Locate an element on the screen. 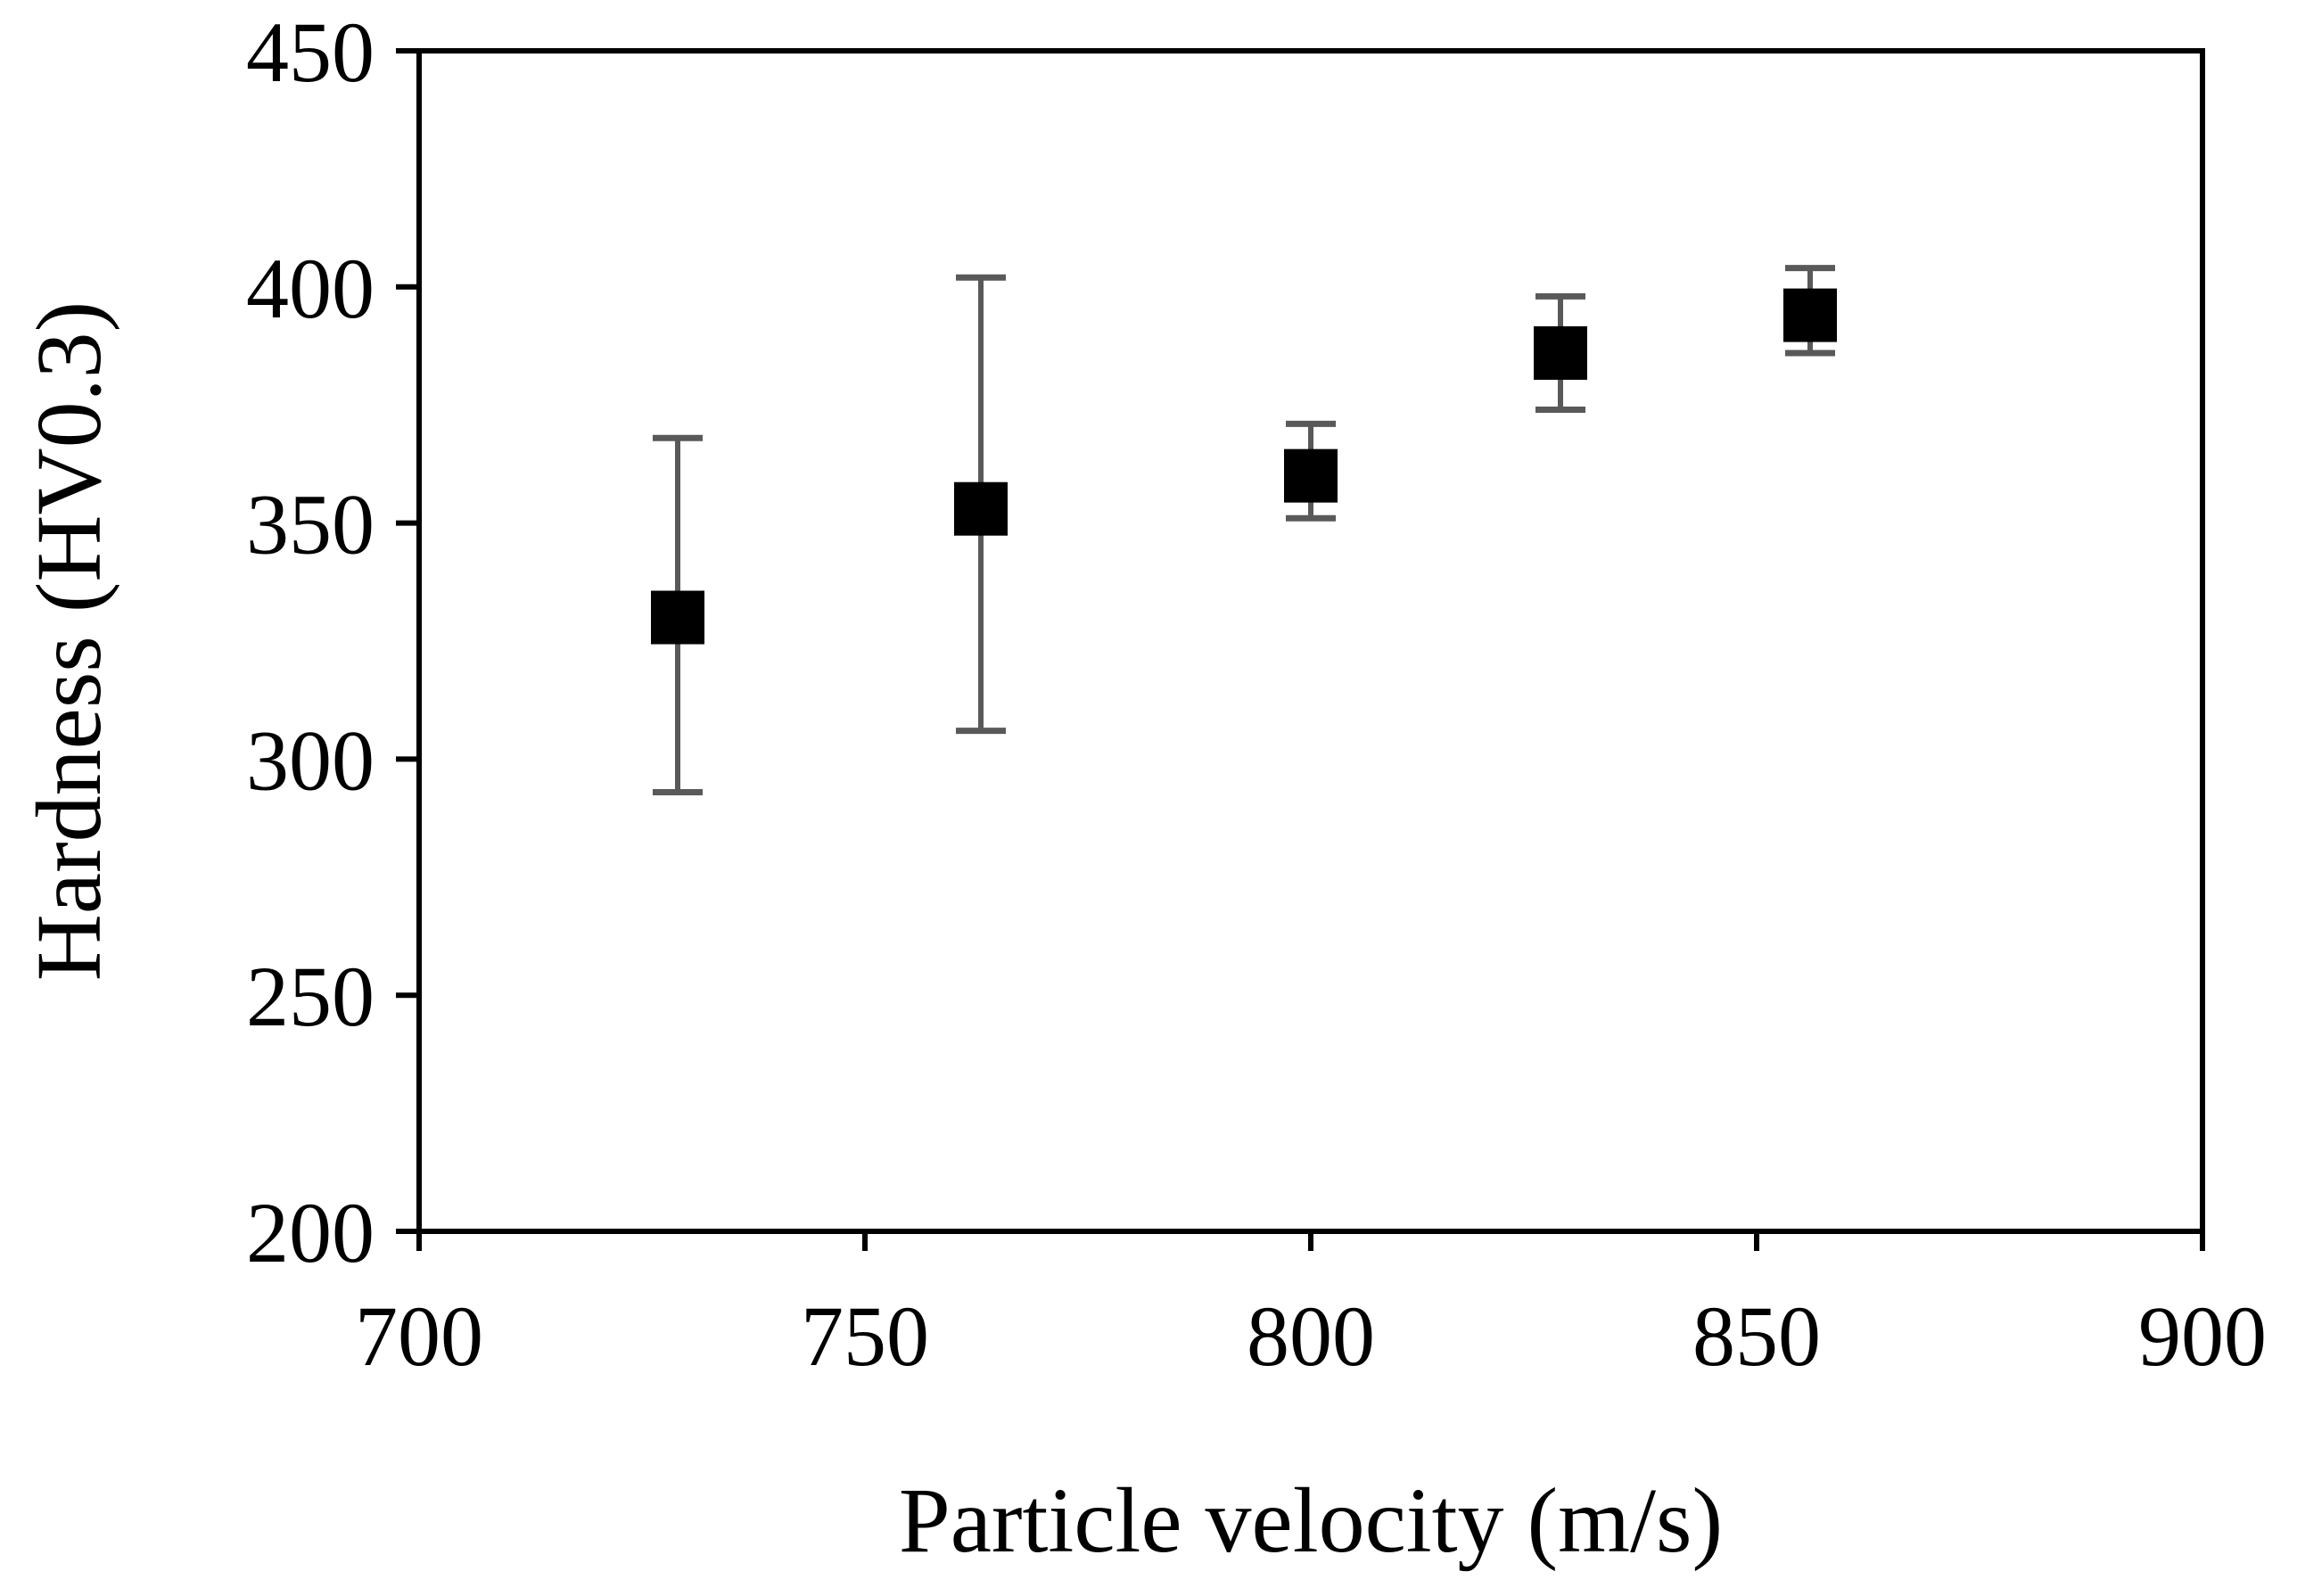  y-tick-label: 200 is located at coordinates (310, 1232).